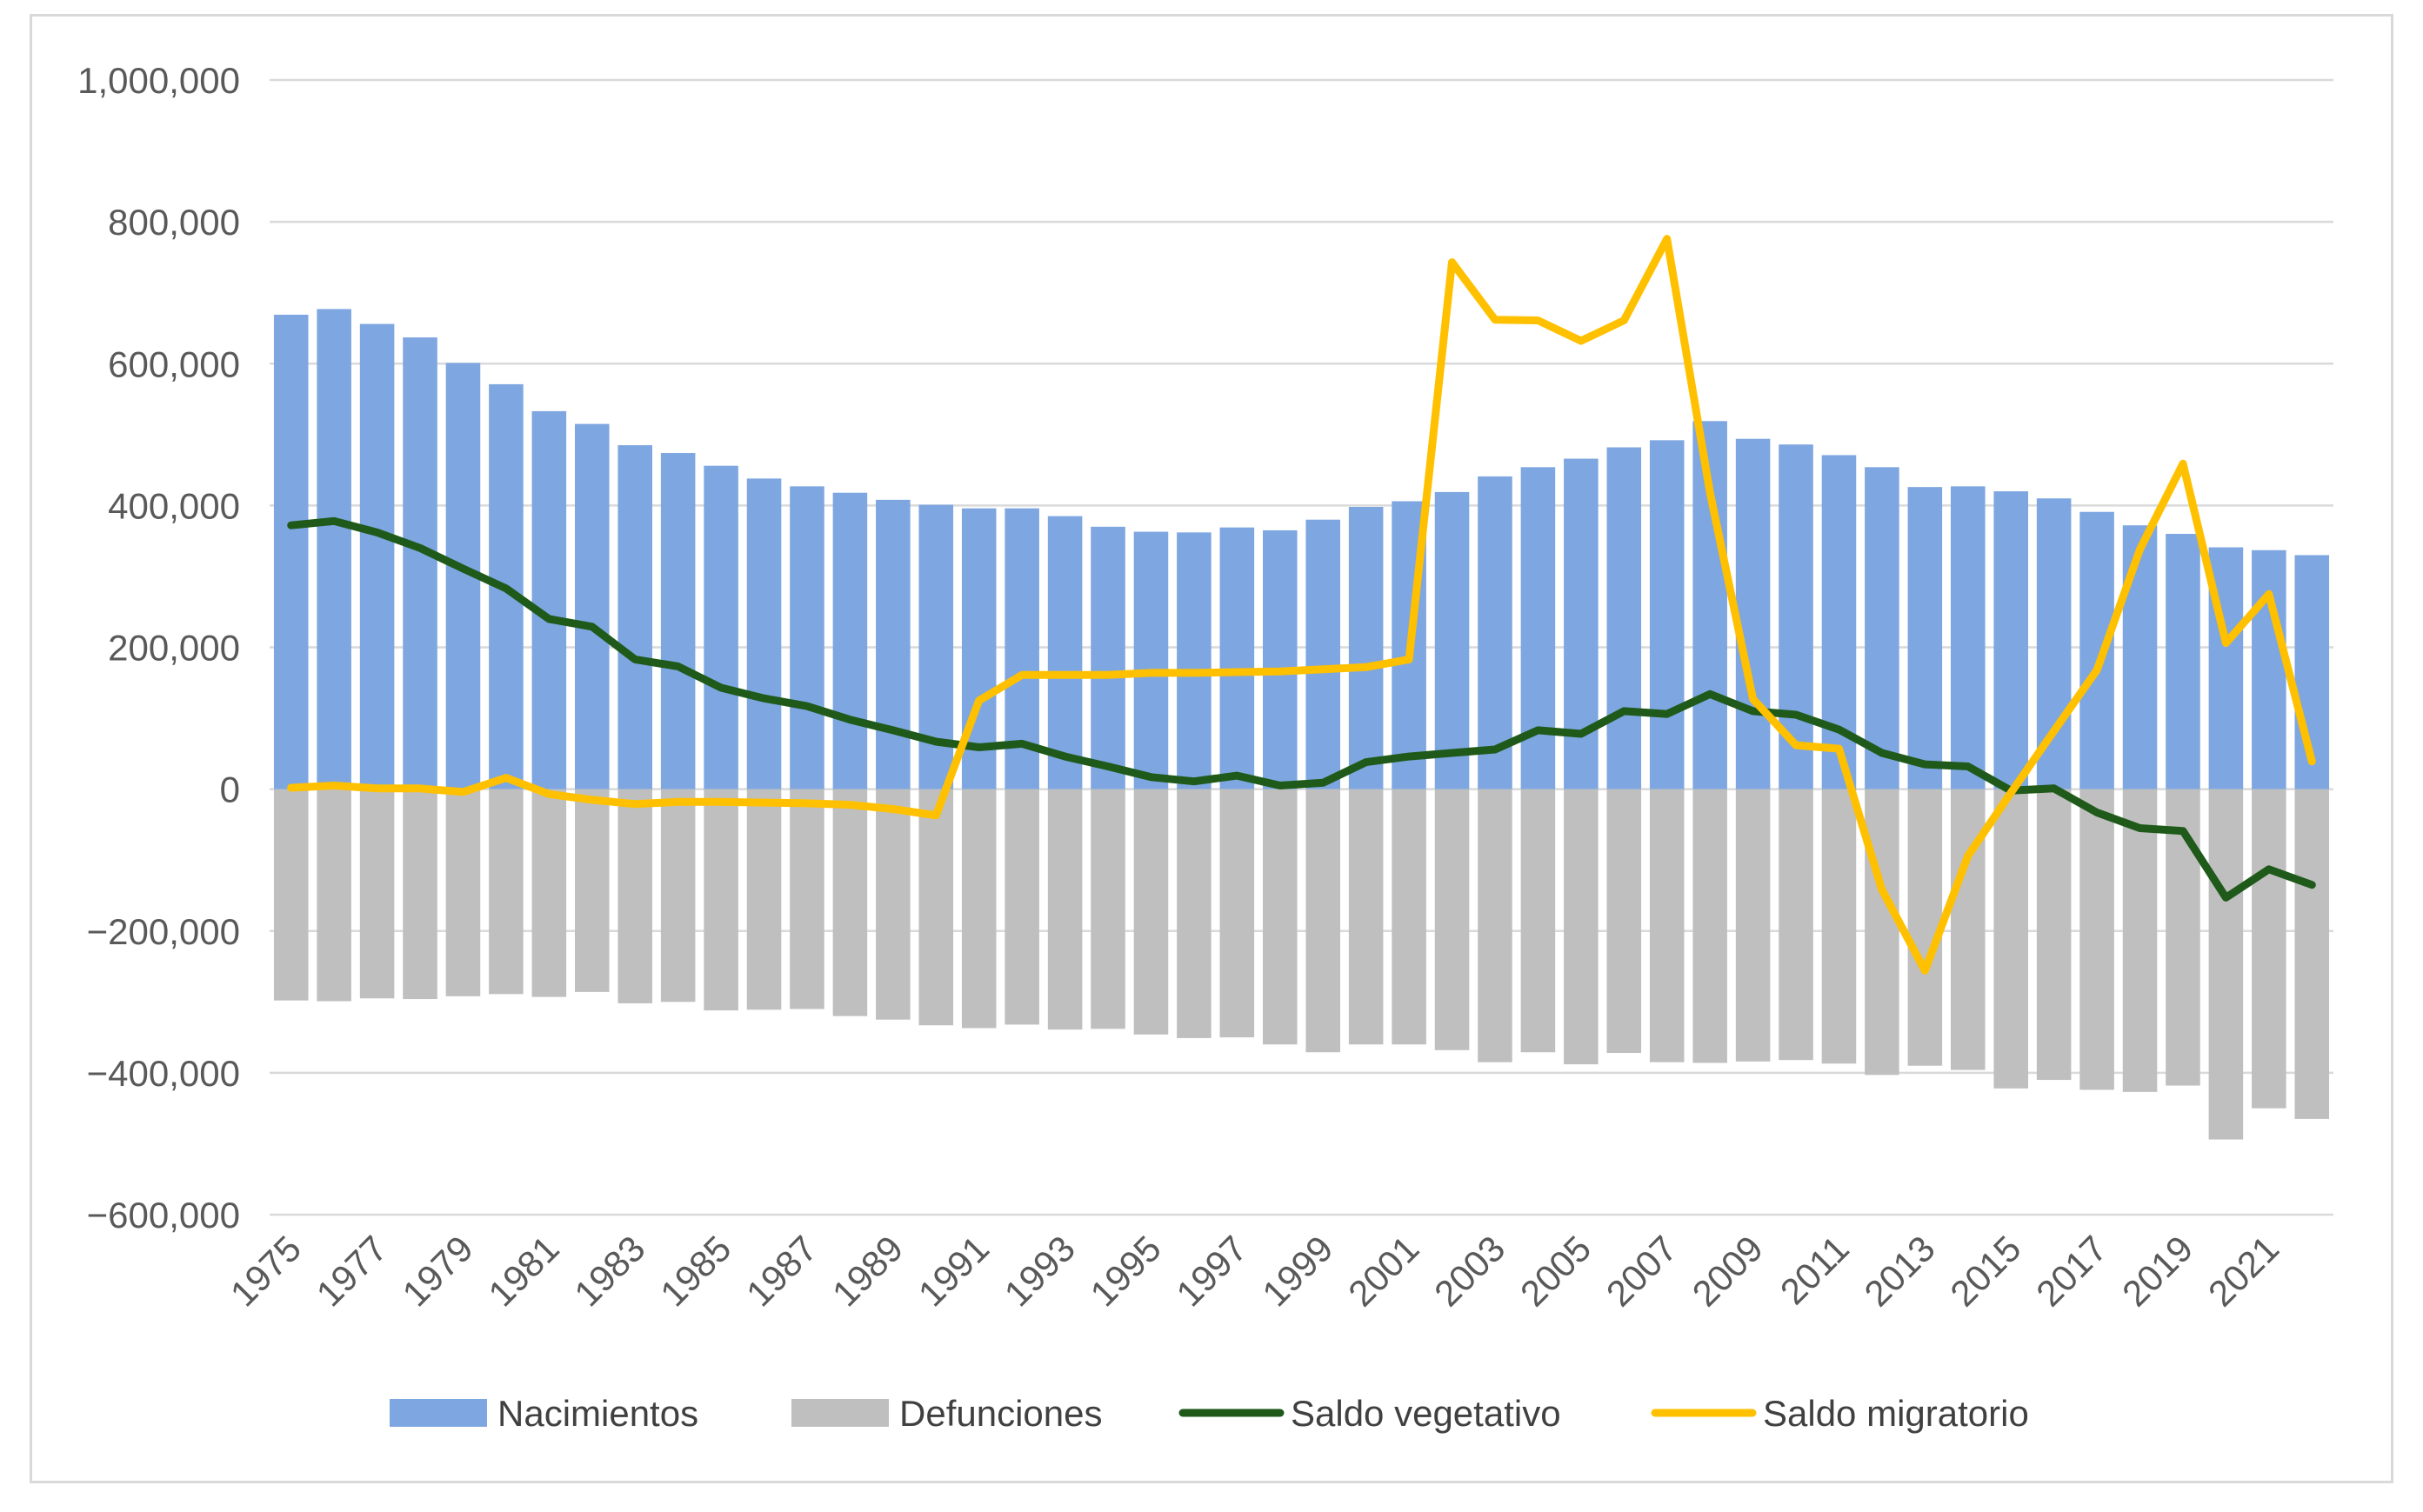  Describe the element at coordinates (1194, 660) in the screenshot. I see `bar-nacimientos-1996` at that location.